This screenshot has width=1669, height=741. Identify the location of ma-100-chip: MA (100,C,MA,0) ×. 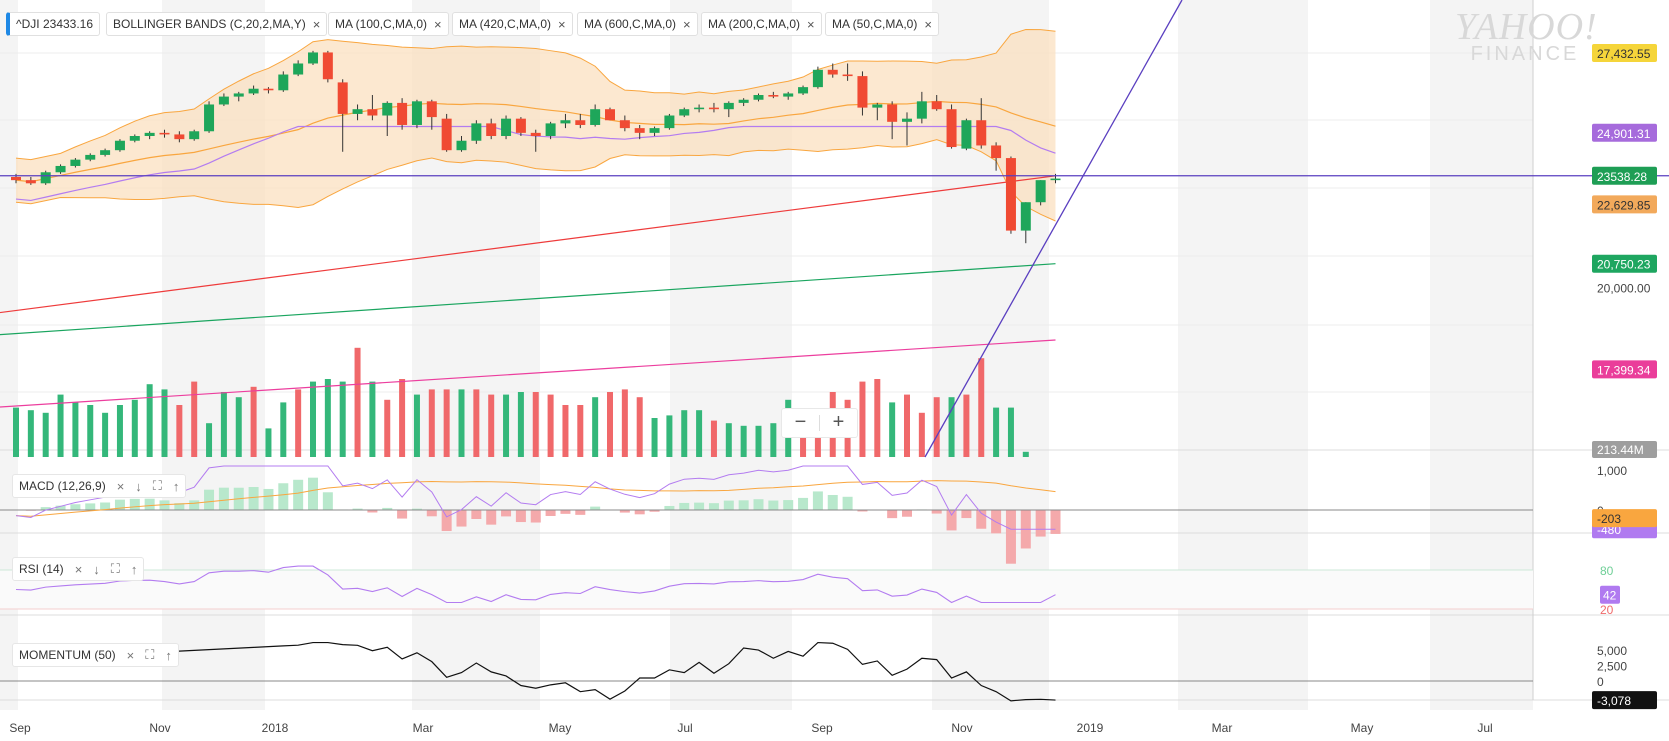
(388, 24).